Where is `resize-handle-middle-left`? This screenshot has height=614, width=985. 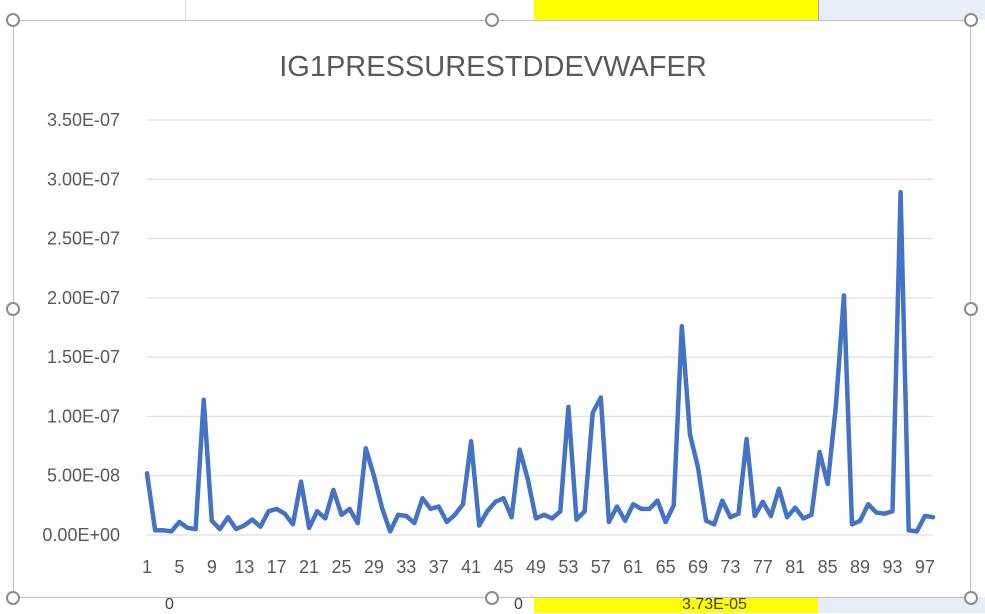
resize-handle-middle-left is located at coordinates (13, 309).